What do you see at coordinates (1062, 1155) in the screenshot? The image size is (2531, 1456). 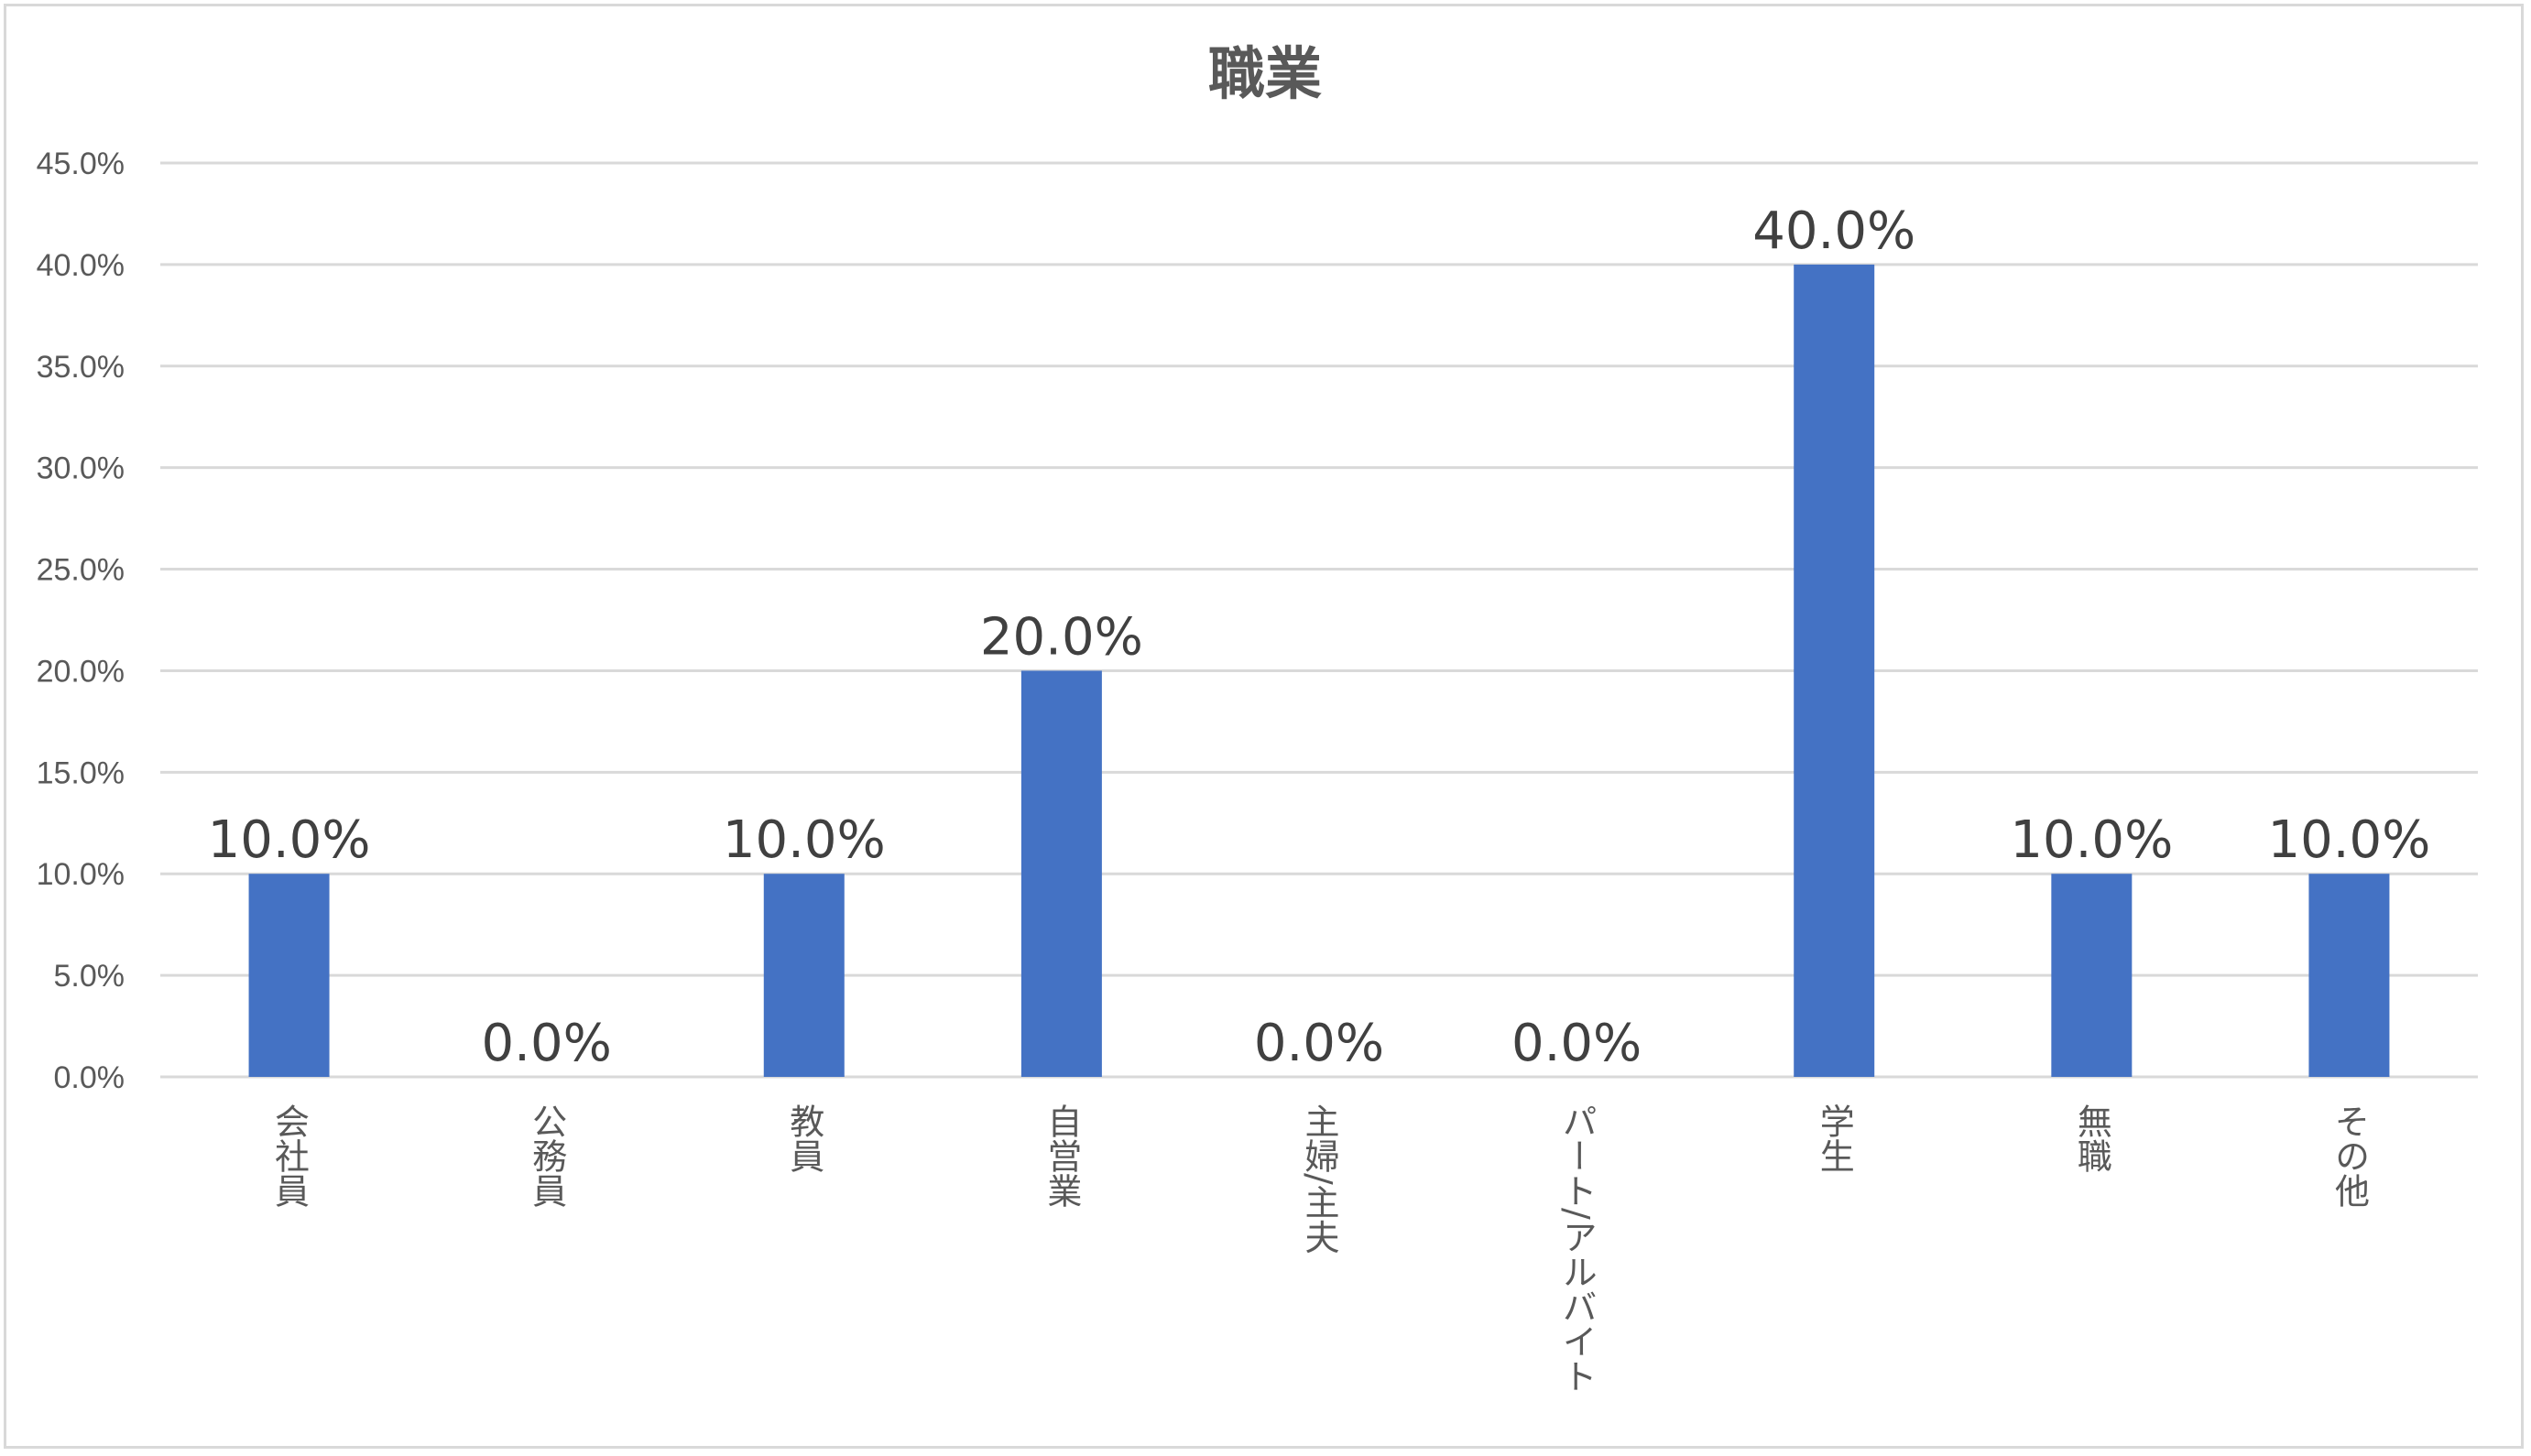 I see `x-tick-label: 自営業` at bounding box center [1062, 1155].